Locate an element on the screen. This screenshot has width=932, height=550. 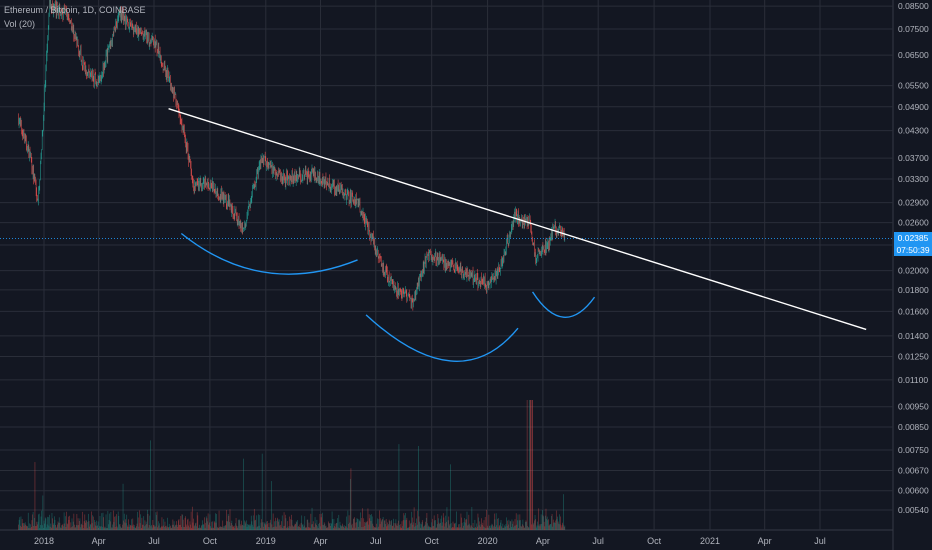
y-tick-label: 0.00600 is located at coordinates (913, 491).